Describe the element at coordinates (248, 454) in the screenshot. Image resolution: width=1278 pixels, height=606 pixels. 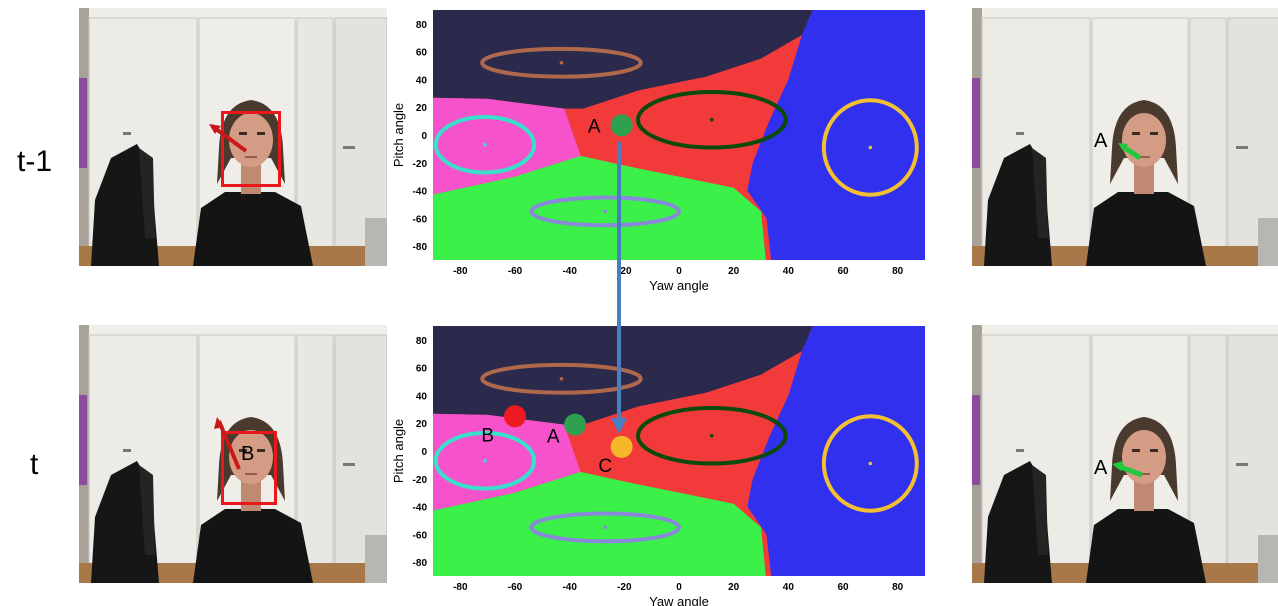
I see `point-marker-label: B` at that location.